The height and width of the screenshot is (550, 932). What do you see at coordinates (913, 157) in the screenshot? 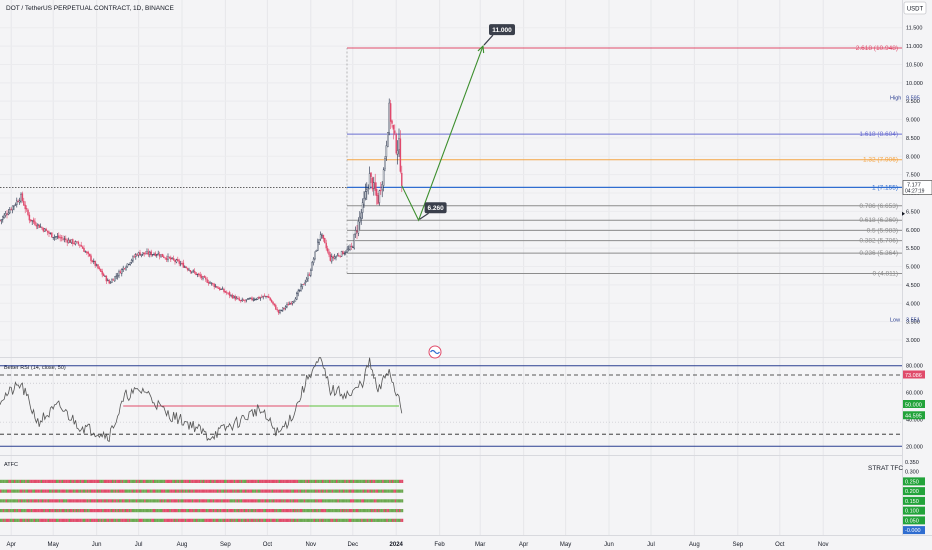
I see `price-tick-label: 8.000` at bounding box center [913, 157].